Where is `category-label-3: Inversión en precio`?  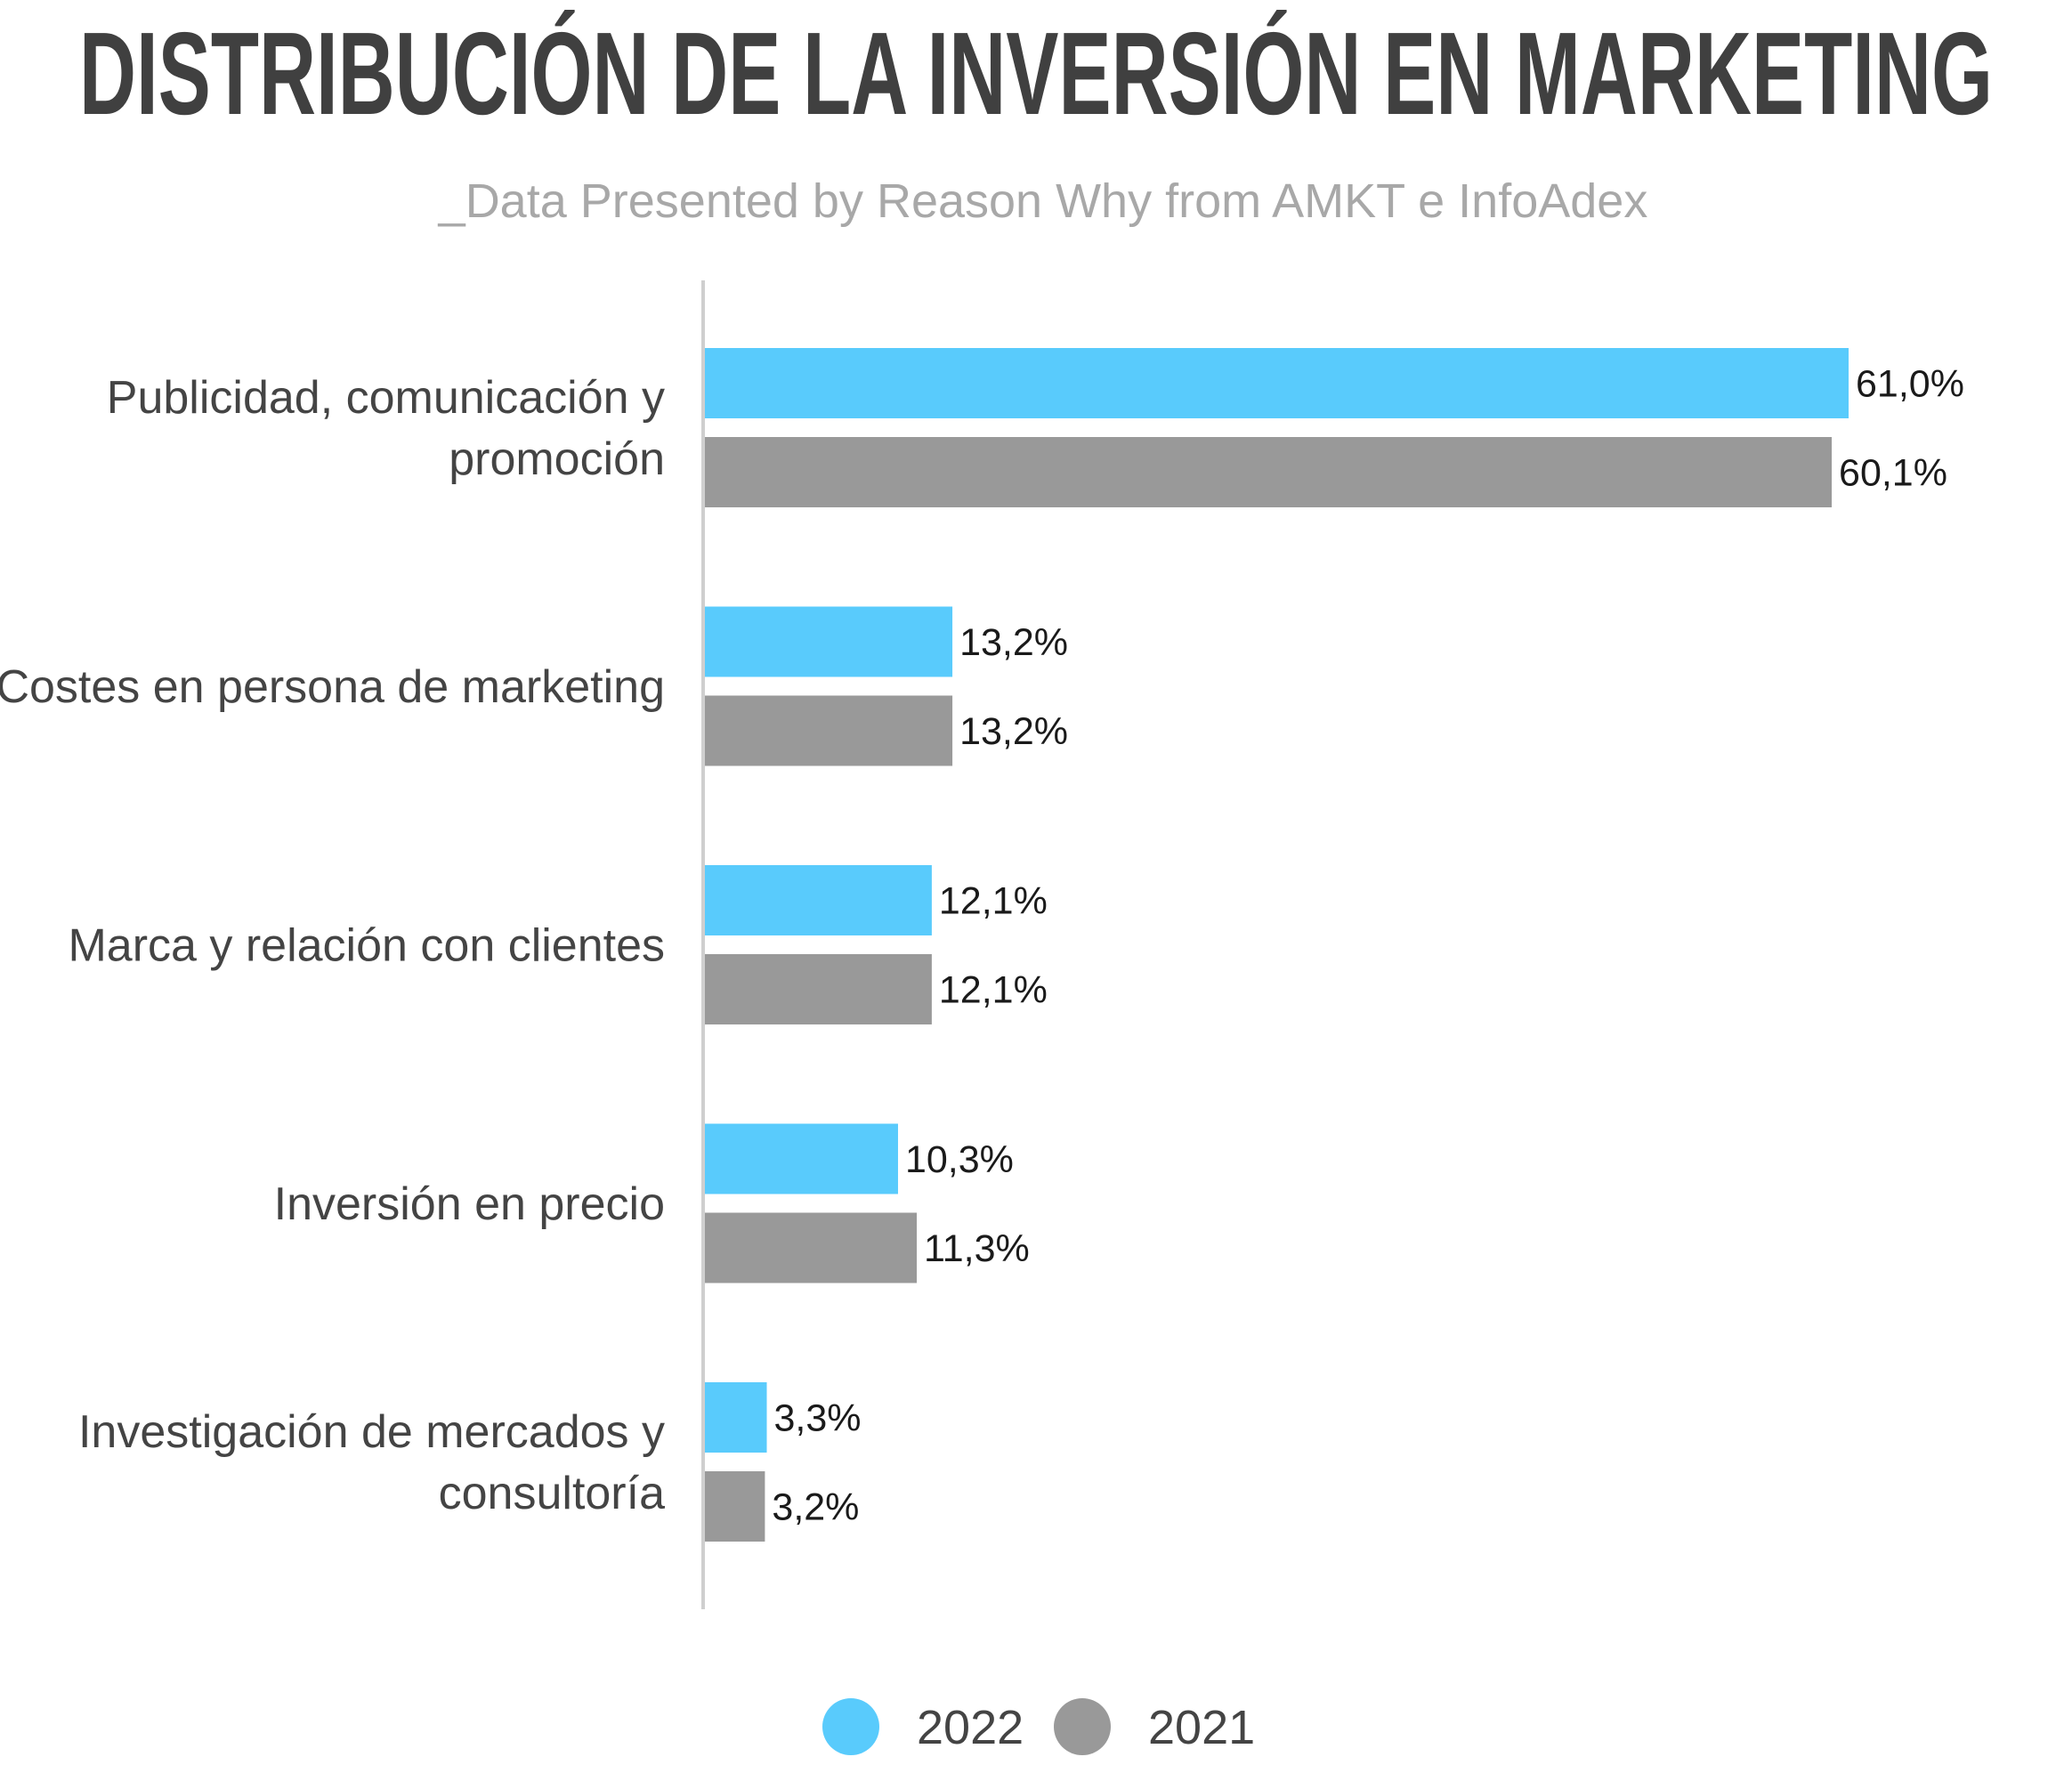
category-label-3: Inversión en precio is located at coordinates (469, 1204).